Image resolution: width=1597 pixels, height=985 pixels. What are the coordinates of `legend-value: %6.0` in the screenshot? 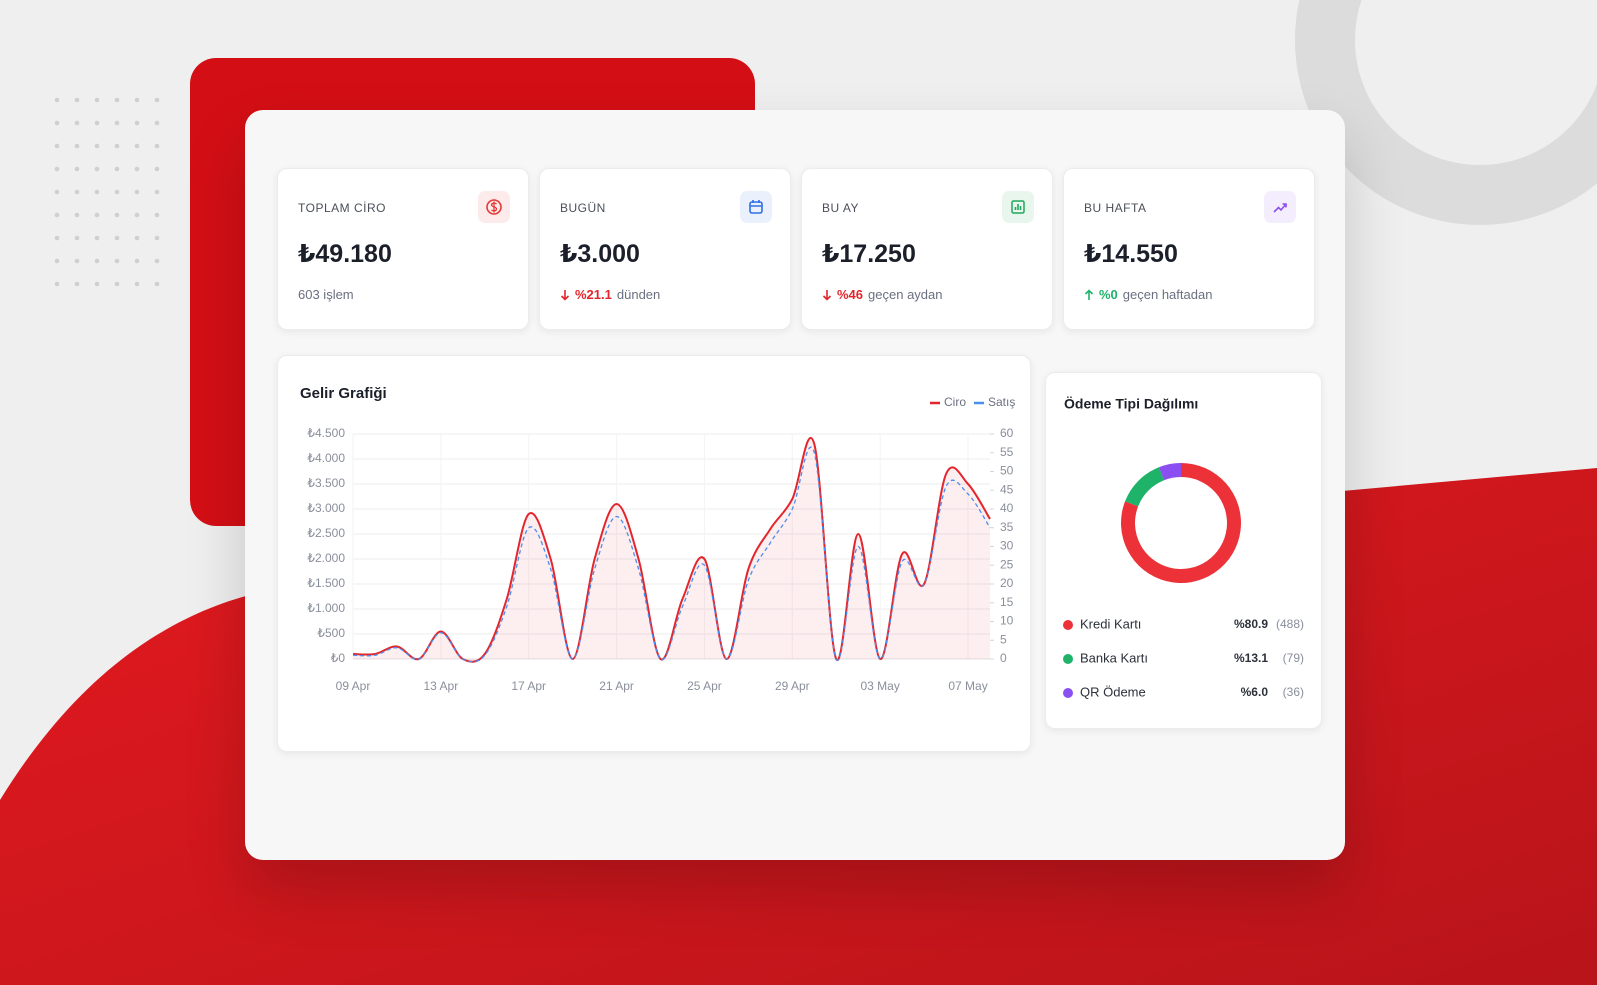 It's located at (1255, 692).